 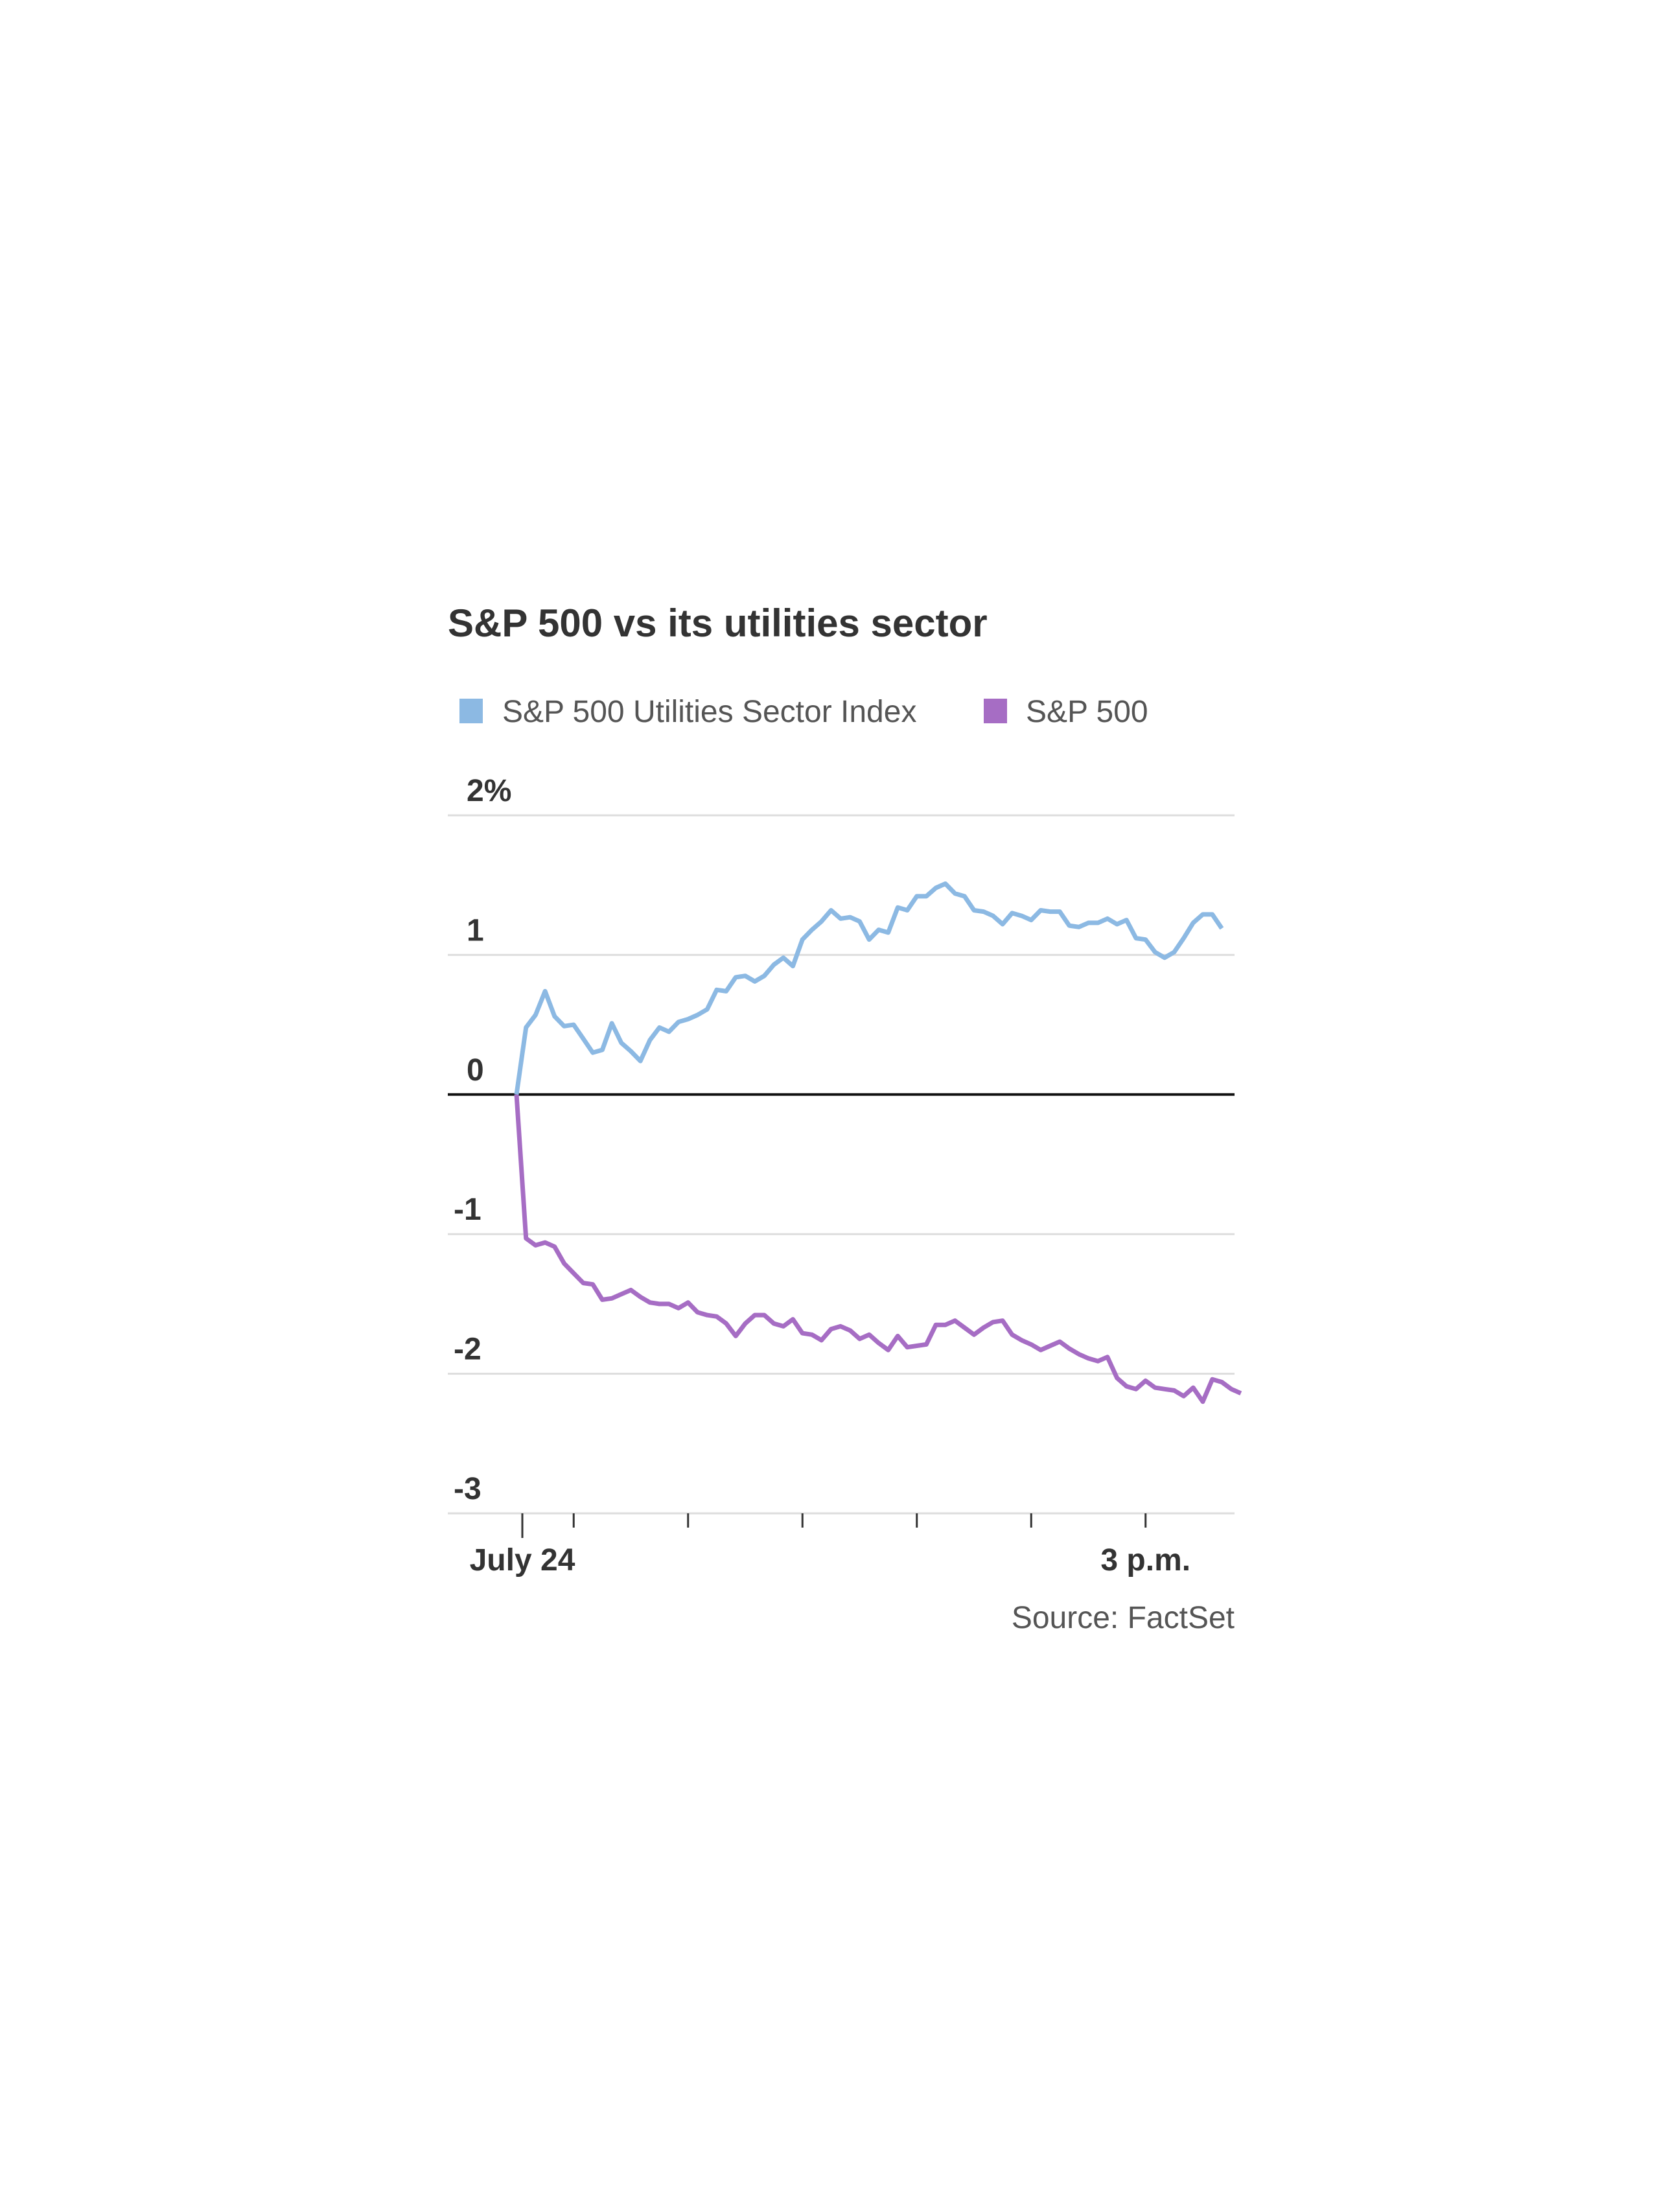 What do you see at coordinates (489, 791) in the screenshot?
I see `y-tick-label: 2%` at bounding box center [489, 791].